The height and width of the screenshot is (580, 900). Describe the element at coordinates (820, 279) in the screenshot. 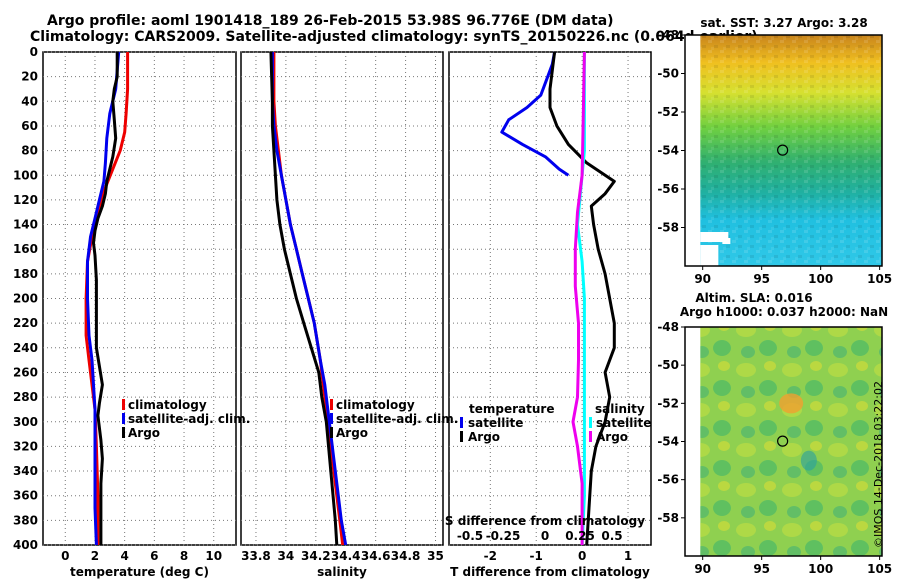

I see `sst-map-xtick-label: 100` at that location.